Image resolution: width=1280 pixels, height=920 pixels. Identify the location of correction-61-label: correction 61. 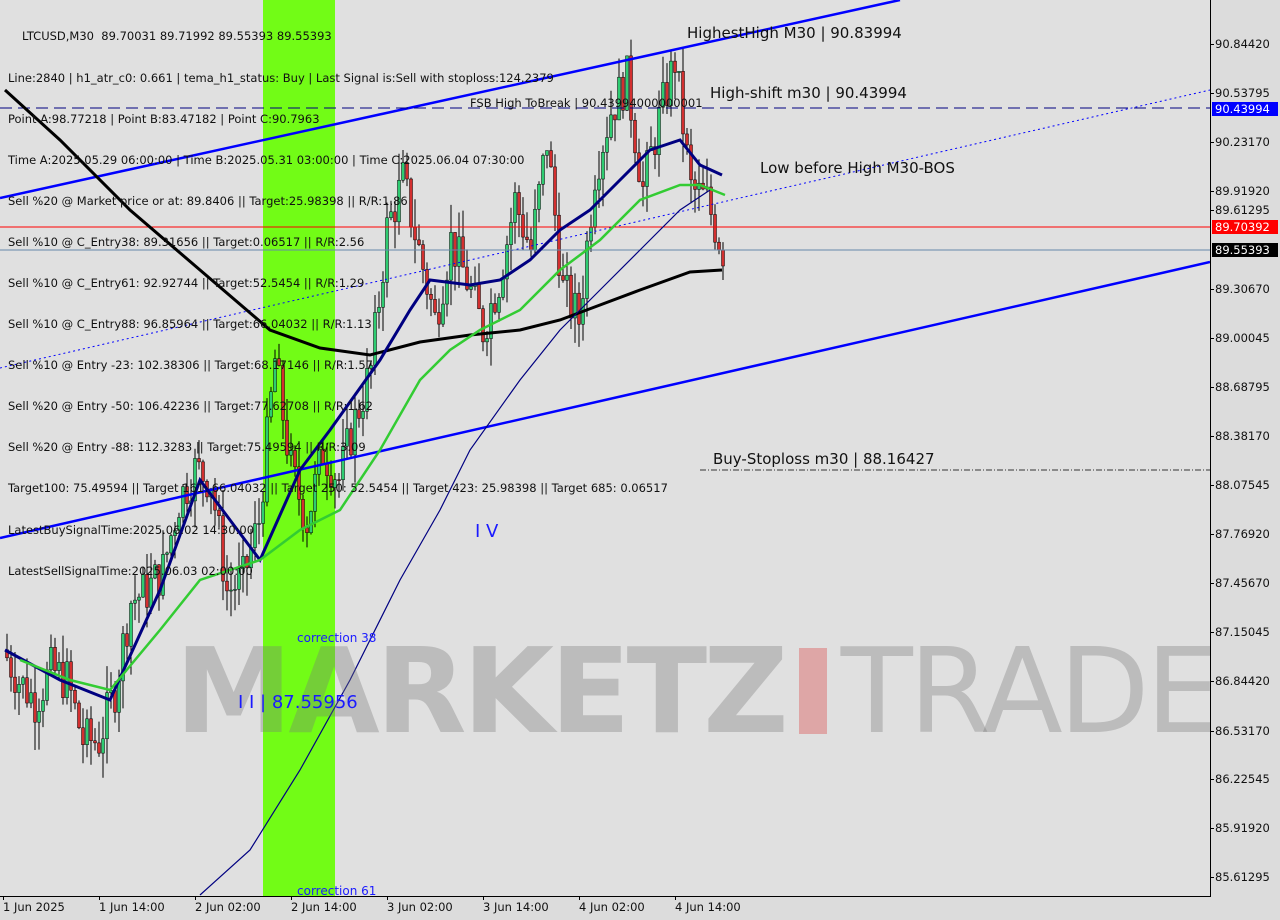
(337, 890).